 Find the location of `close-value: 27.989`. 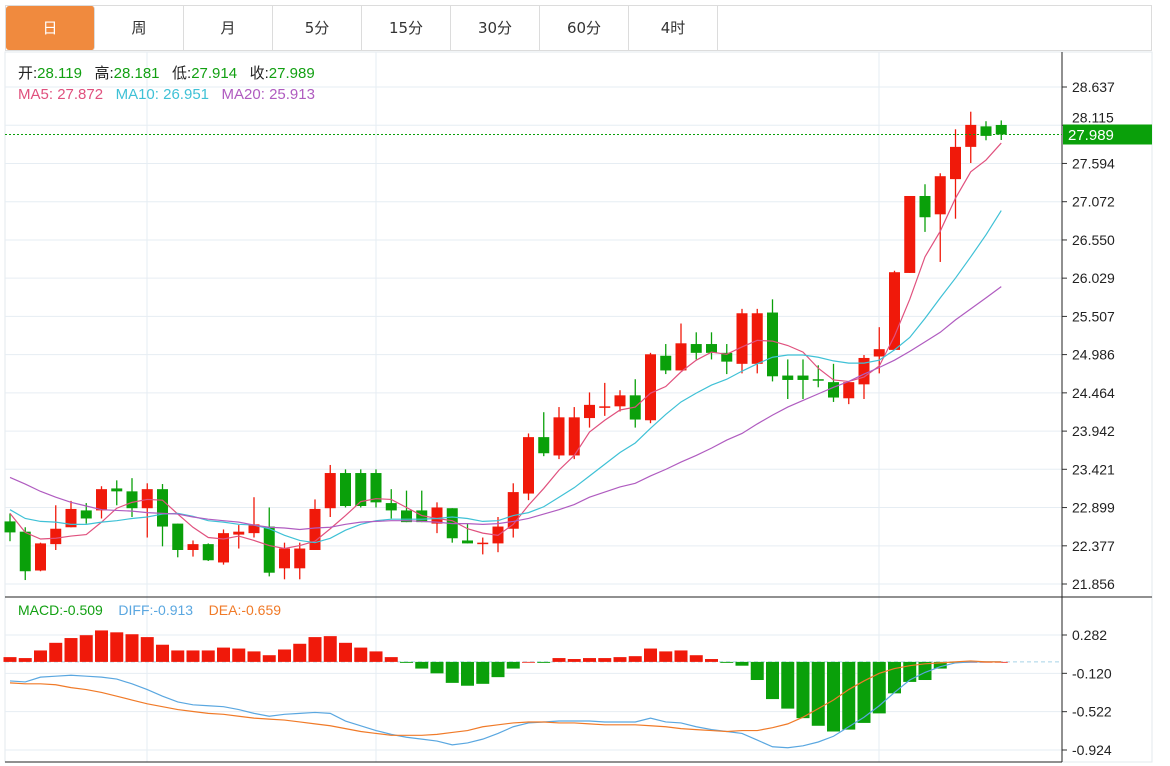

close-value: 27.989 is located at coordinates (291, 73).